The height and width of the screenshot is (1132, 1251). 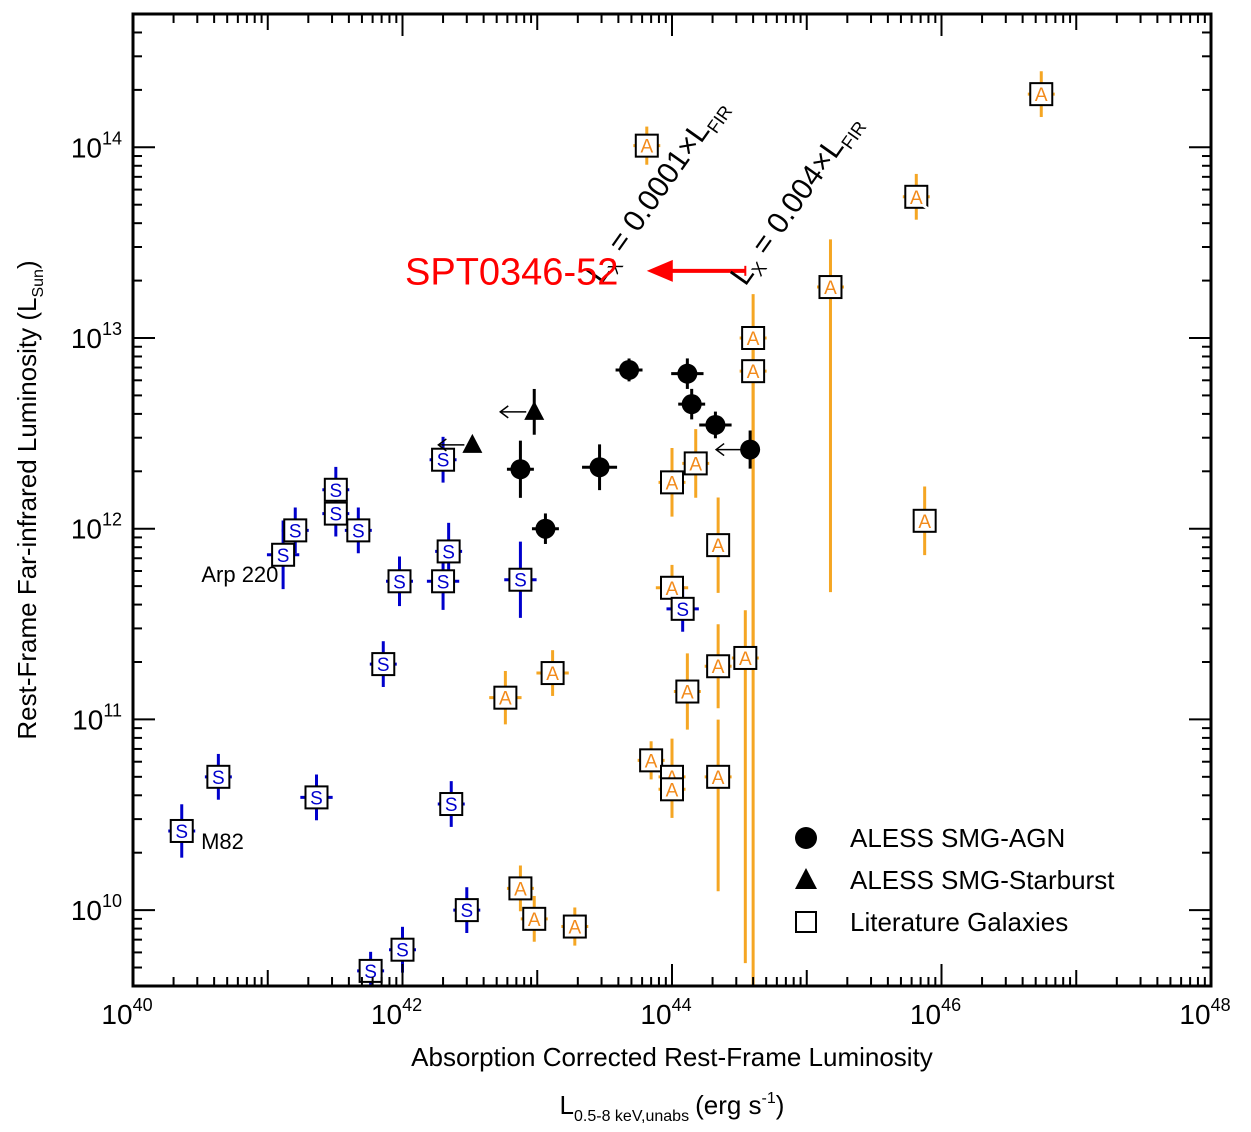 What do you see at coordinates (412, 1005) in the screenshot?
I see `x-tick-label-exp: 42` at bounding box center [412, 1005].